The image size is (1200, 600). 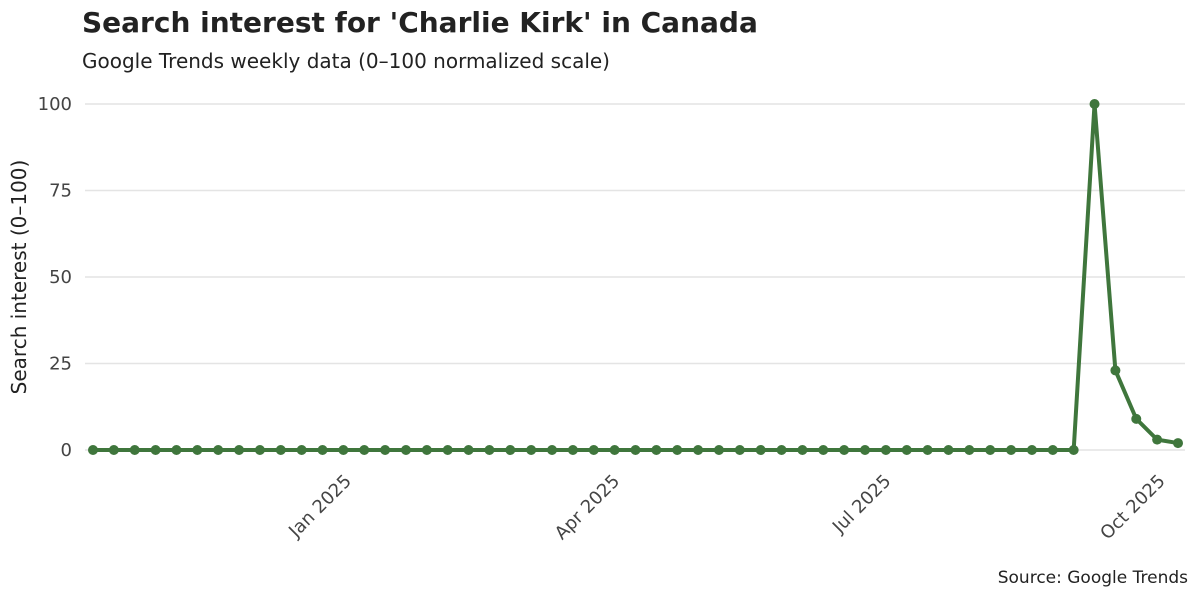 I want to click on x-tick-label: Oct 2025, so click(x=1132, y=507).